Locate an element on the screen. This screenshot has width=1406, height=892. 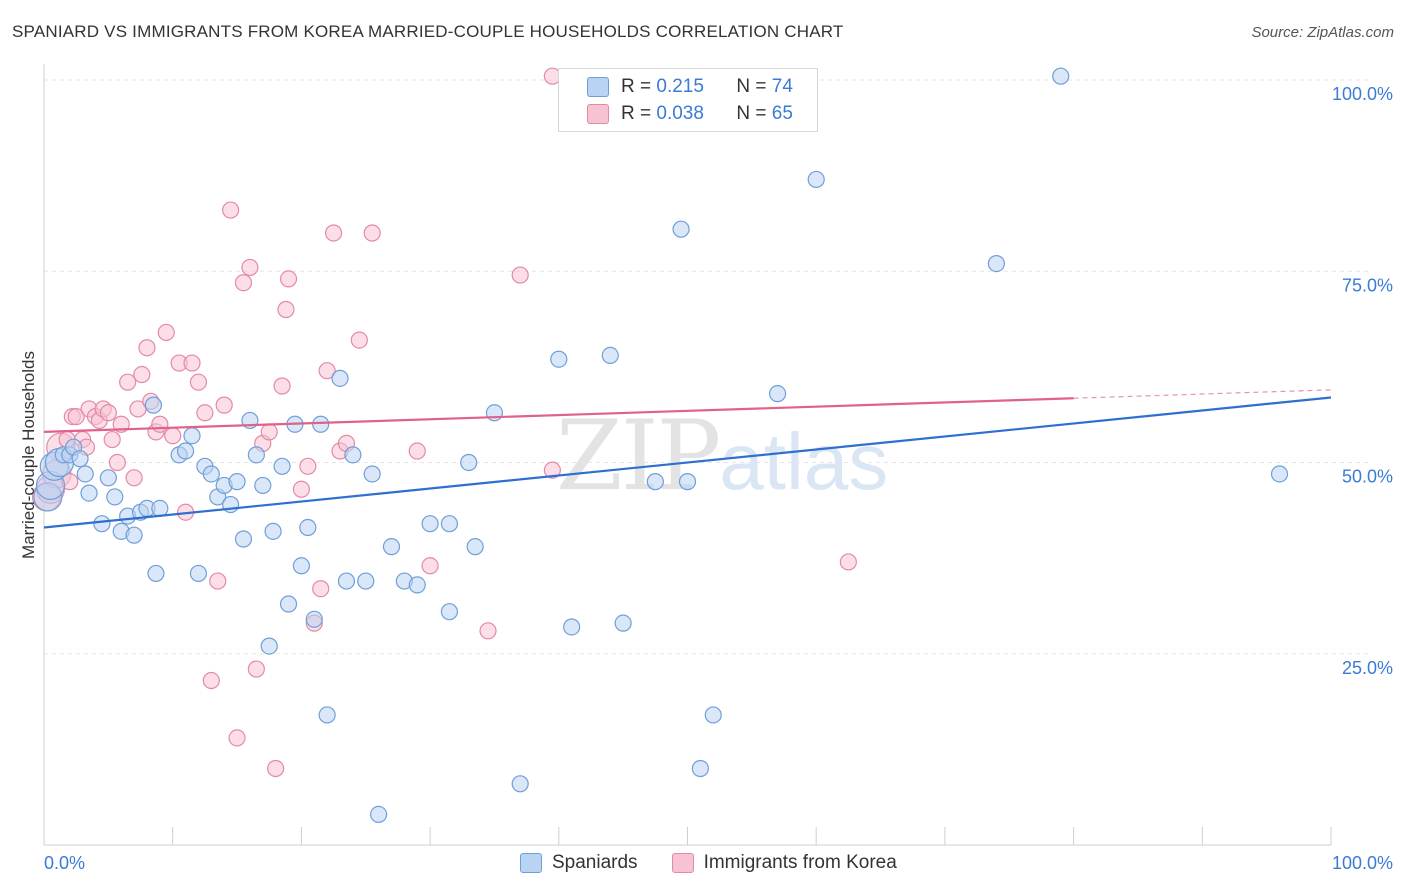
y-tick-label: 50.0% is located at coordinates (1367, 477).